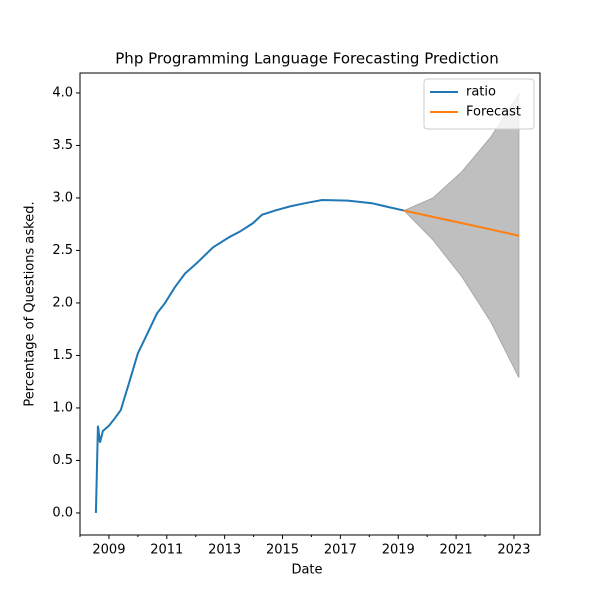 This screenshot has height=604, width=600. I want to click on y-tick-label: 1.0, so click(62, 407).